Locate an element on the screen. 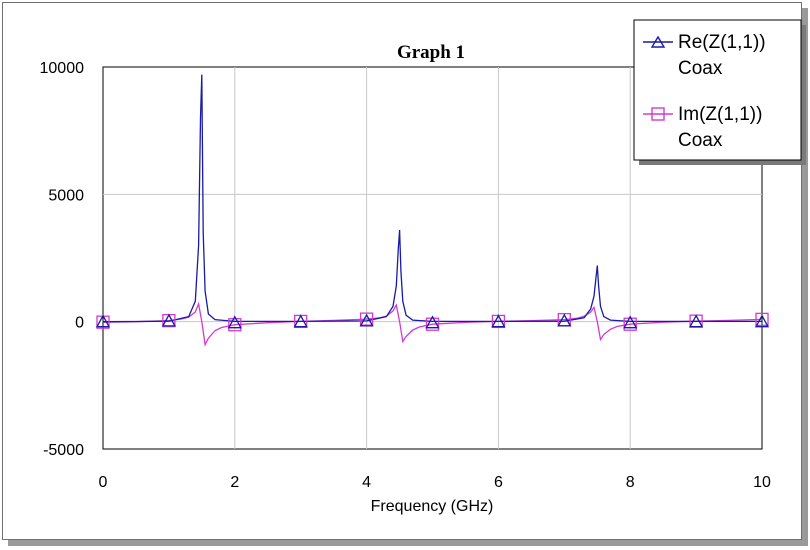 This screenshot has height=550, width=810. y-tick-label: 10000 is located at coordinates (62, 68).